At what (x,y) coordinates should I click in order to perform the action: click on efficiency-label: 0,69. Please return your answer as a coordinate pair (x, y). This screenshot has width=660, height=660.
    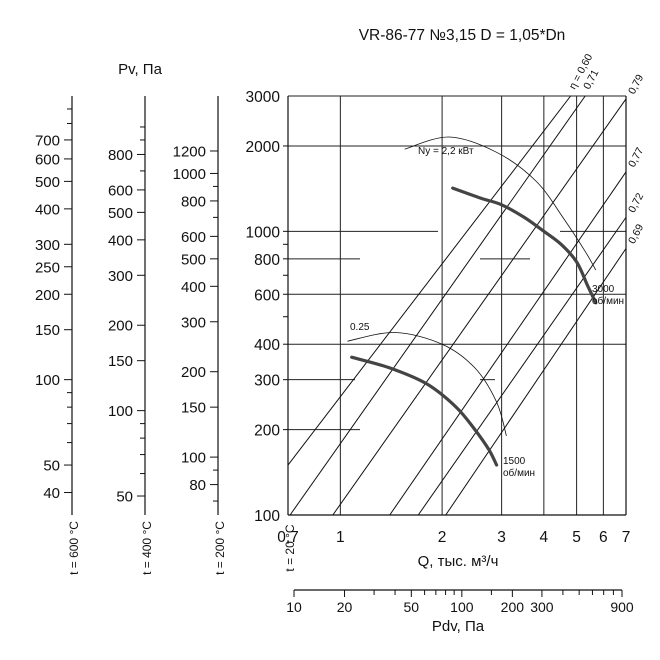
    Looking at the image, I should click on (636, 234).